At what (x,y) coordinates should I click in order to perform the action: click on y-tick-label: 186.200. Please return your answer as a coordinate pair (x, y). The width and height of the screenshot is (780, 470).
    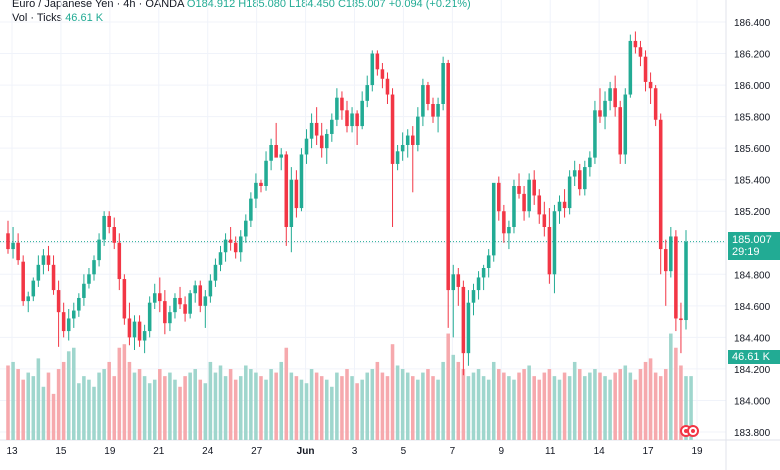
    Looking at the image, I should click on (752, 55).